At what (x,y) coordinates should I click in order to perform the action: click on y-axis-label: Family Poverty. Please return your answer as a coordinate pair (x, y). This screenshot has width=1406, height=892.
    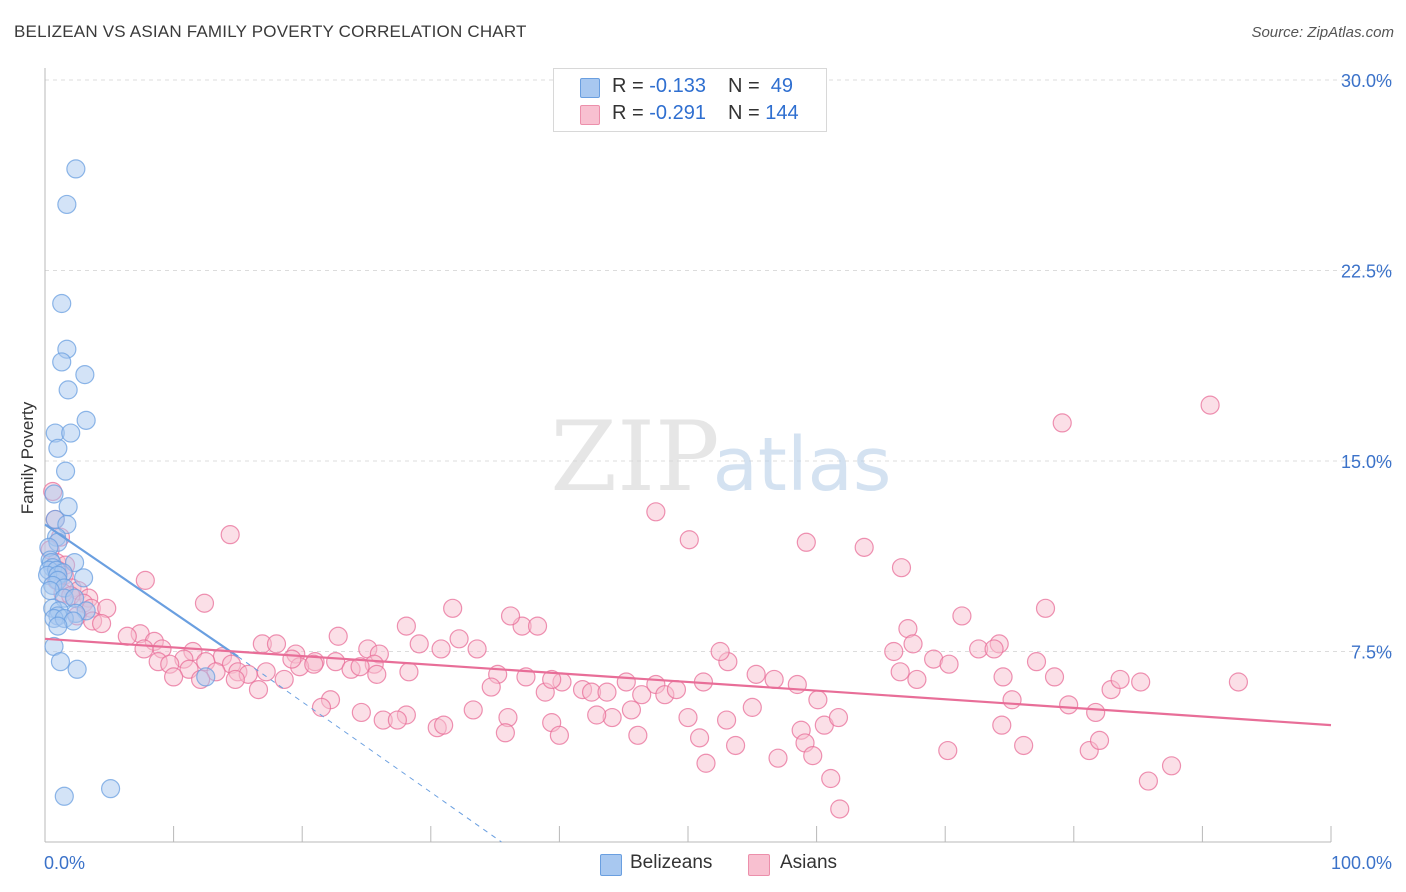
    Looking at the image, I should click on (27, 458).